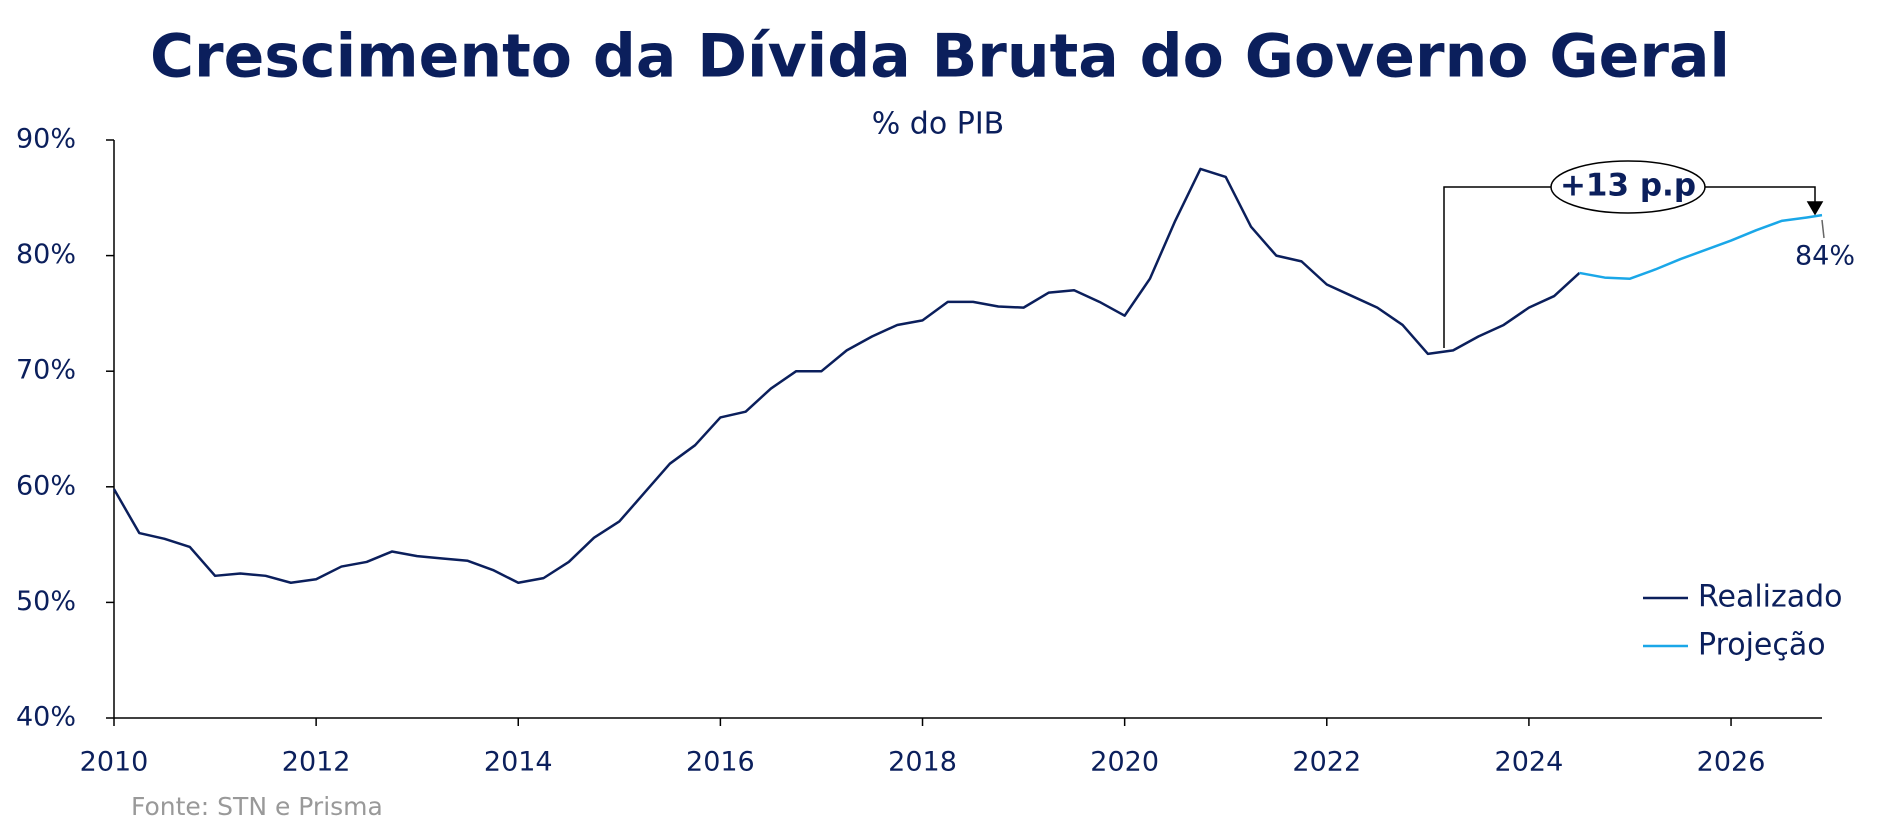  Describe the element at coordinates (1326, 762) in the screenshot. I see `x-tick-label: 2022` at that location.